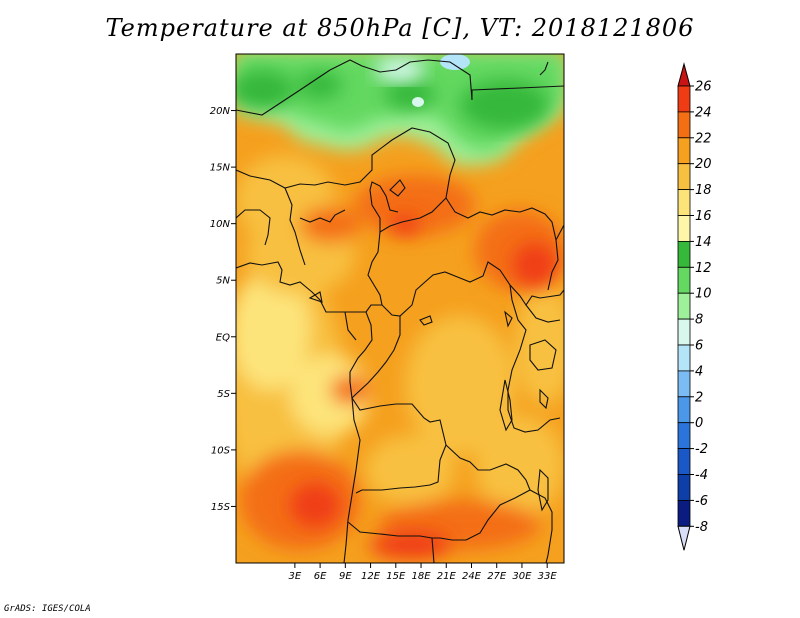 The image size is (800, 618). What do you see at coordinates (422, 576) in the screenshot?
I see `lon-tick-label: 18E` at bounding box center [422, 576].